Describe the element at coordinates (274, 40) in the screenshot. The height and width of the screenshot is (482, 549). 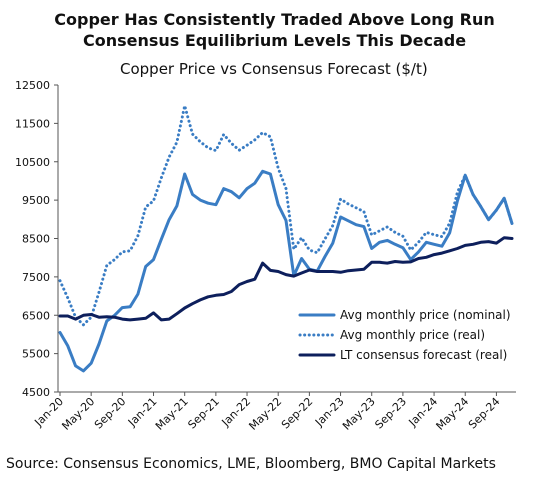
I see `chart-title-line-2: Consensus Equilibrium Levels This Decade` at that location.